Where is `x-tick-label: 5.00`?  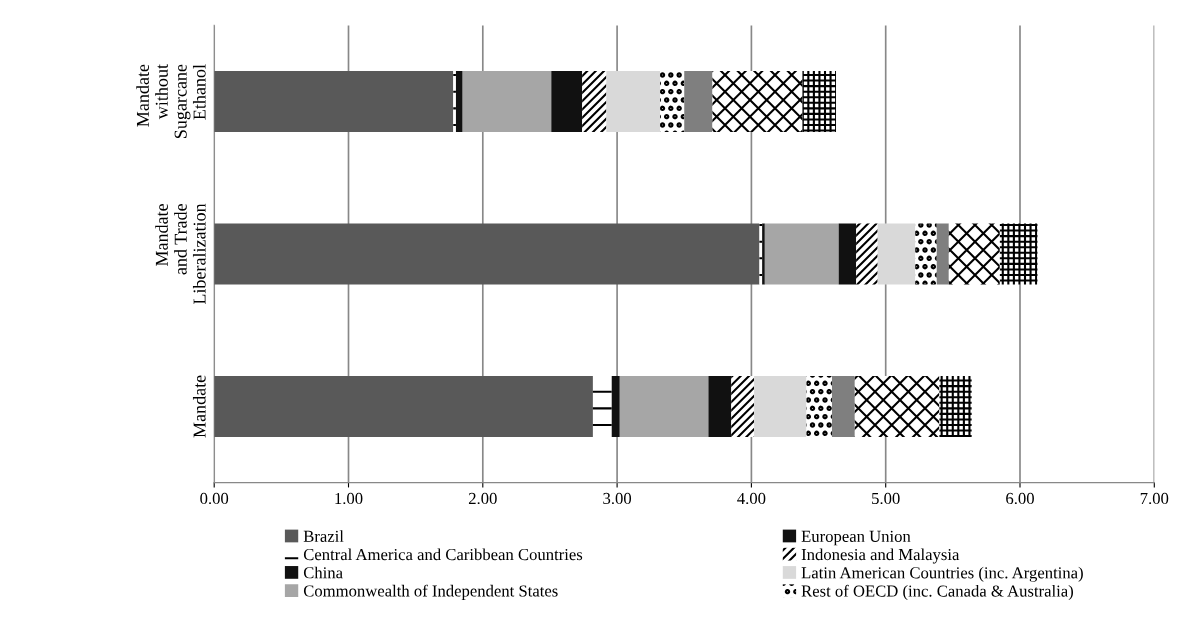 x-tick-label: 5.00 is located at coordinates (886, 498).